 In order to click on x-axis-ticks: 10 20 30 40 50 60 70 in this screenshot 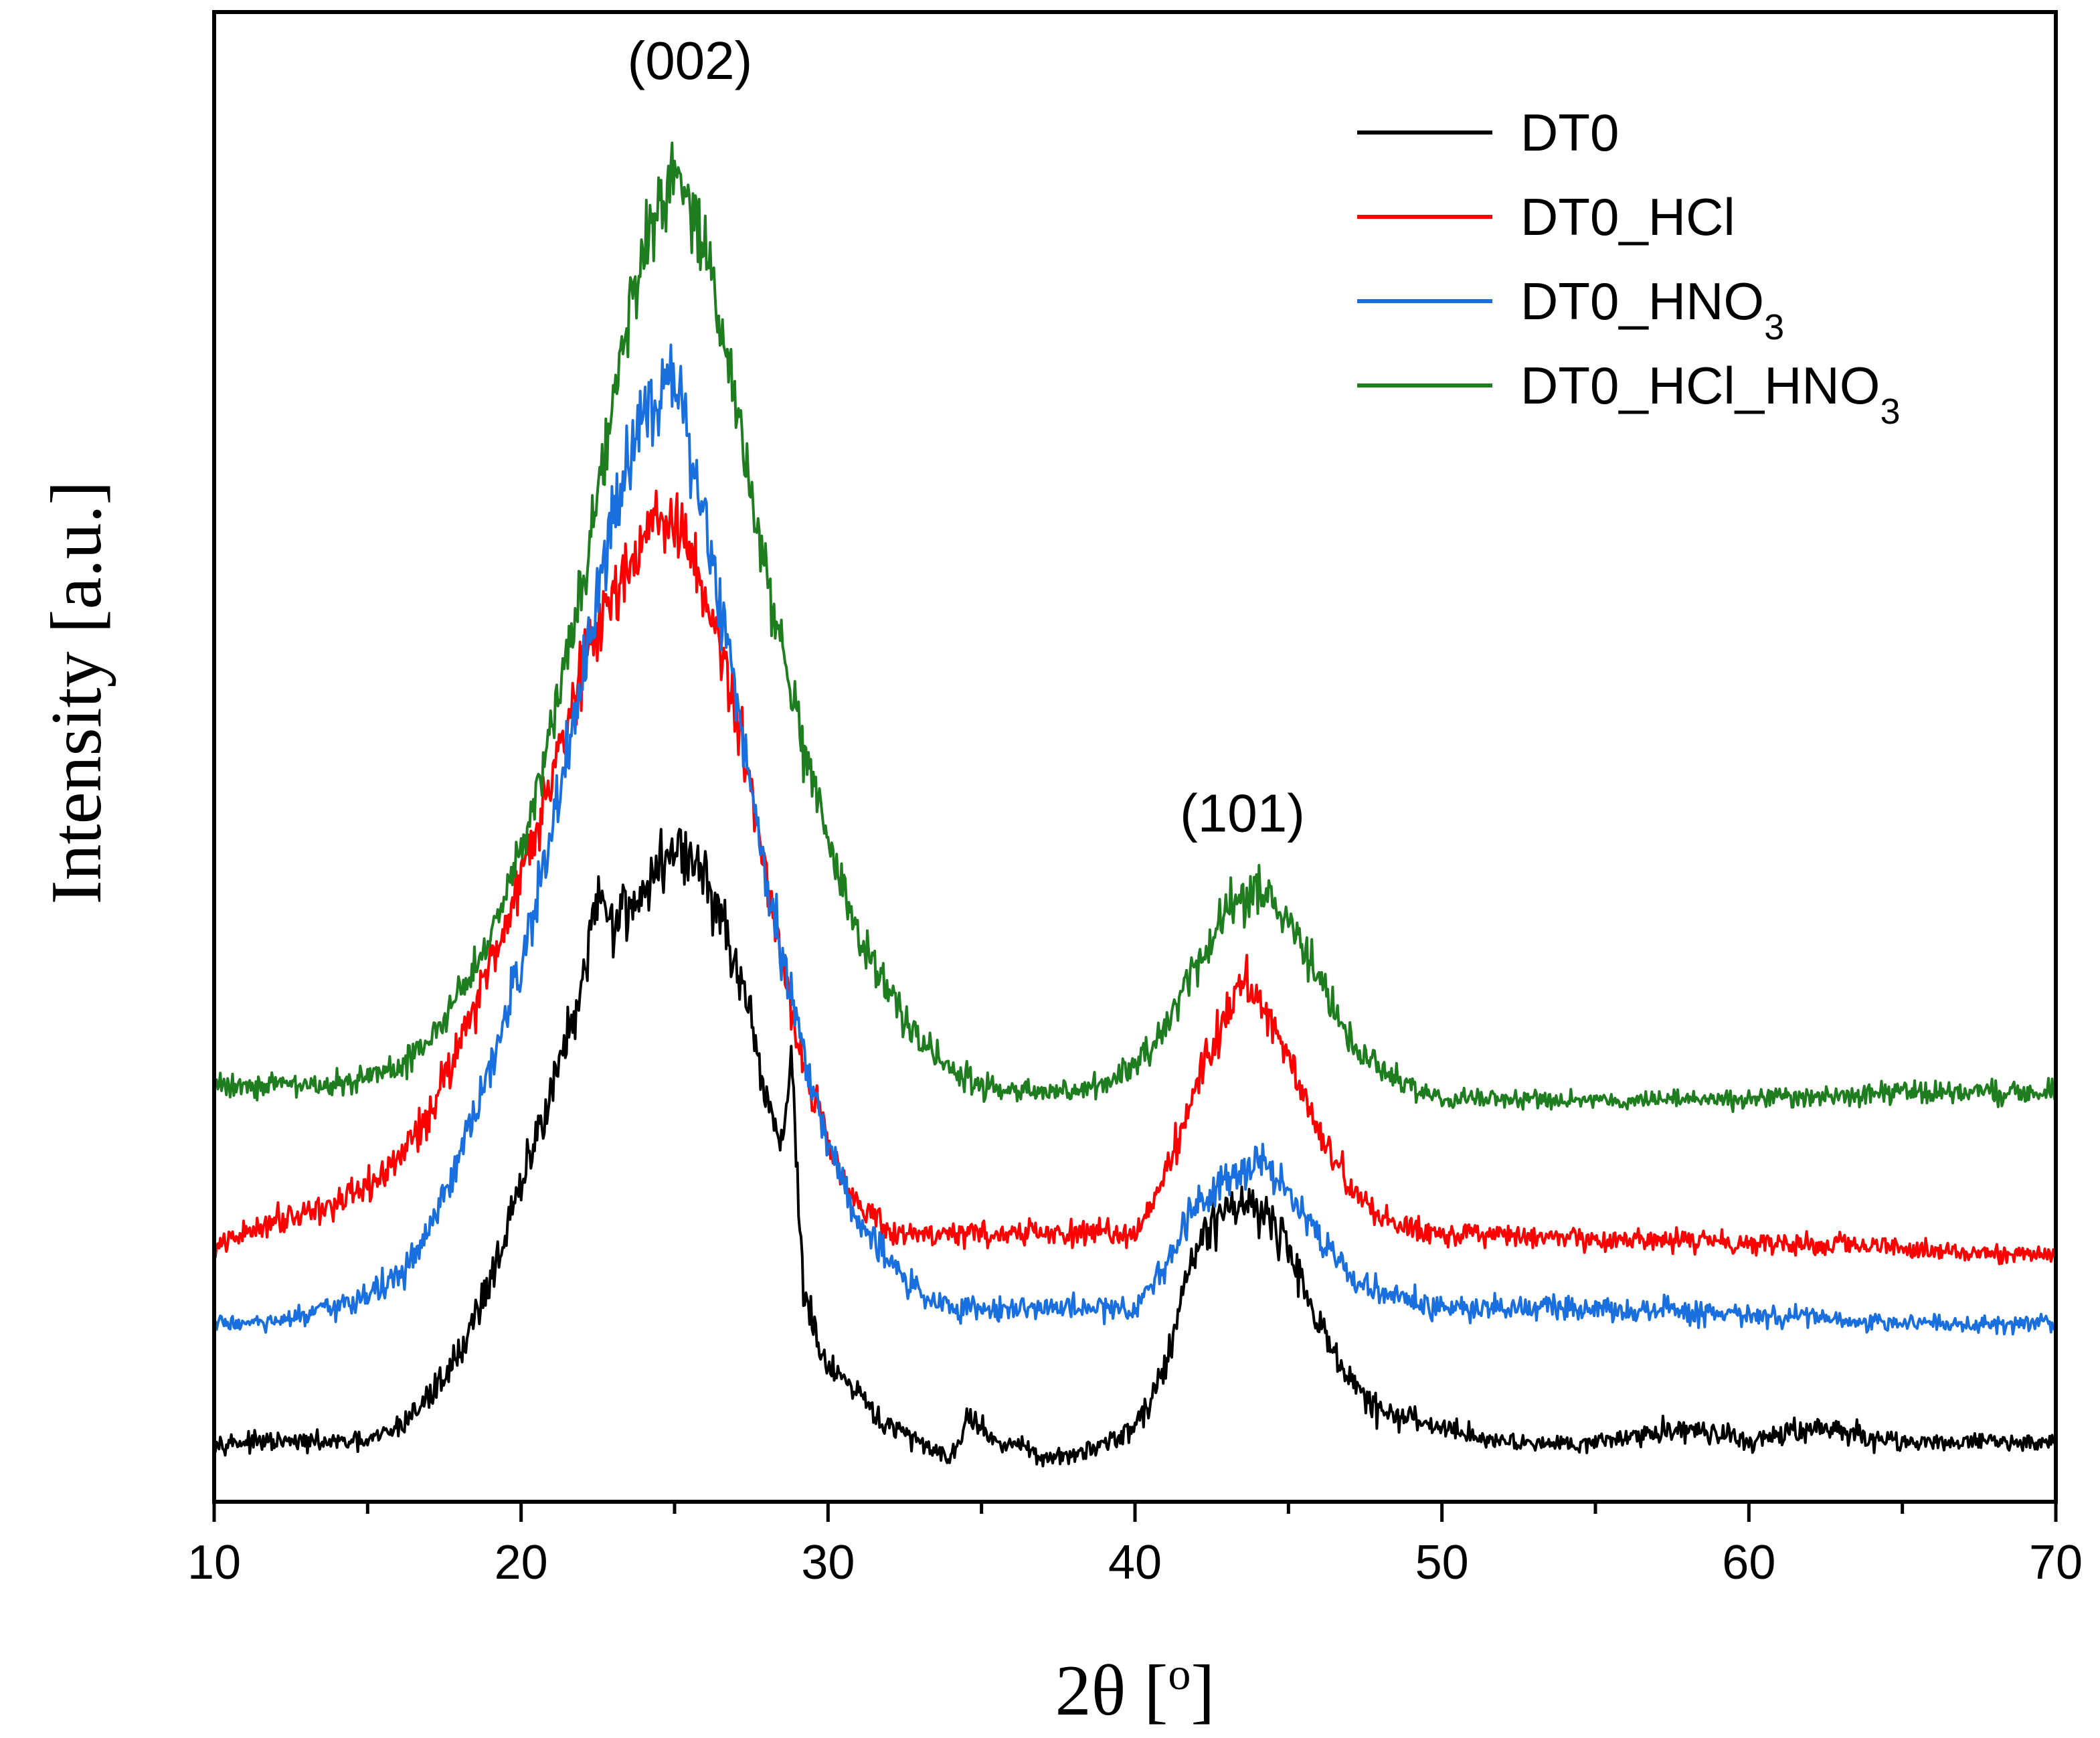, I will do `click(1135, 1546)`.